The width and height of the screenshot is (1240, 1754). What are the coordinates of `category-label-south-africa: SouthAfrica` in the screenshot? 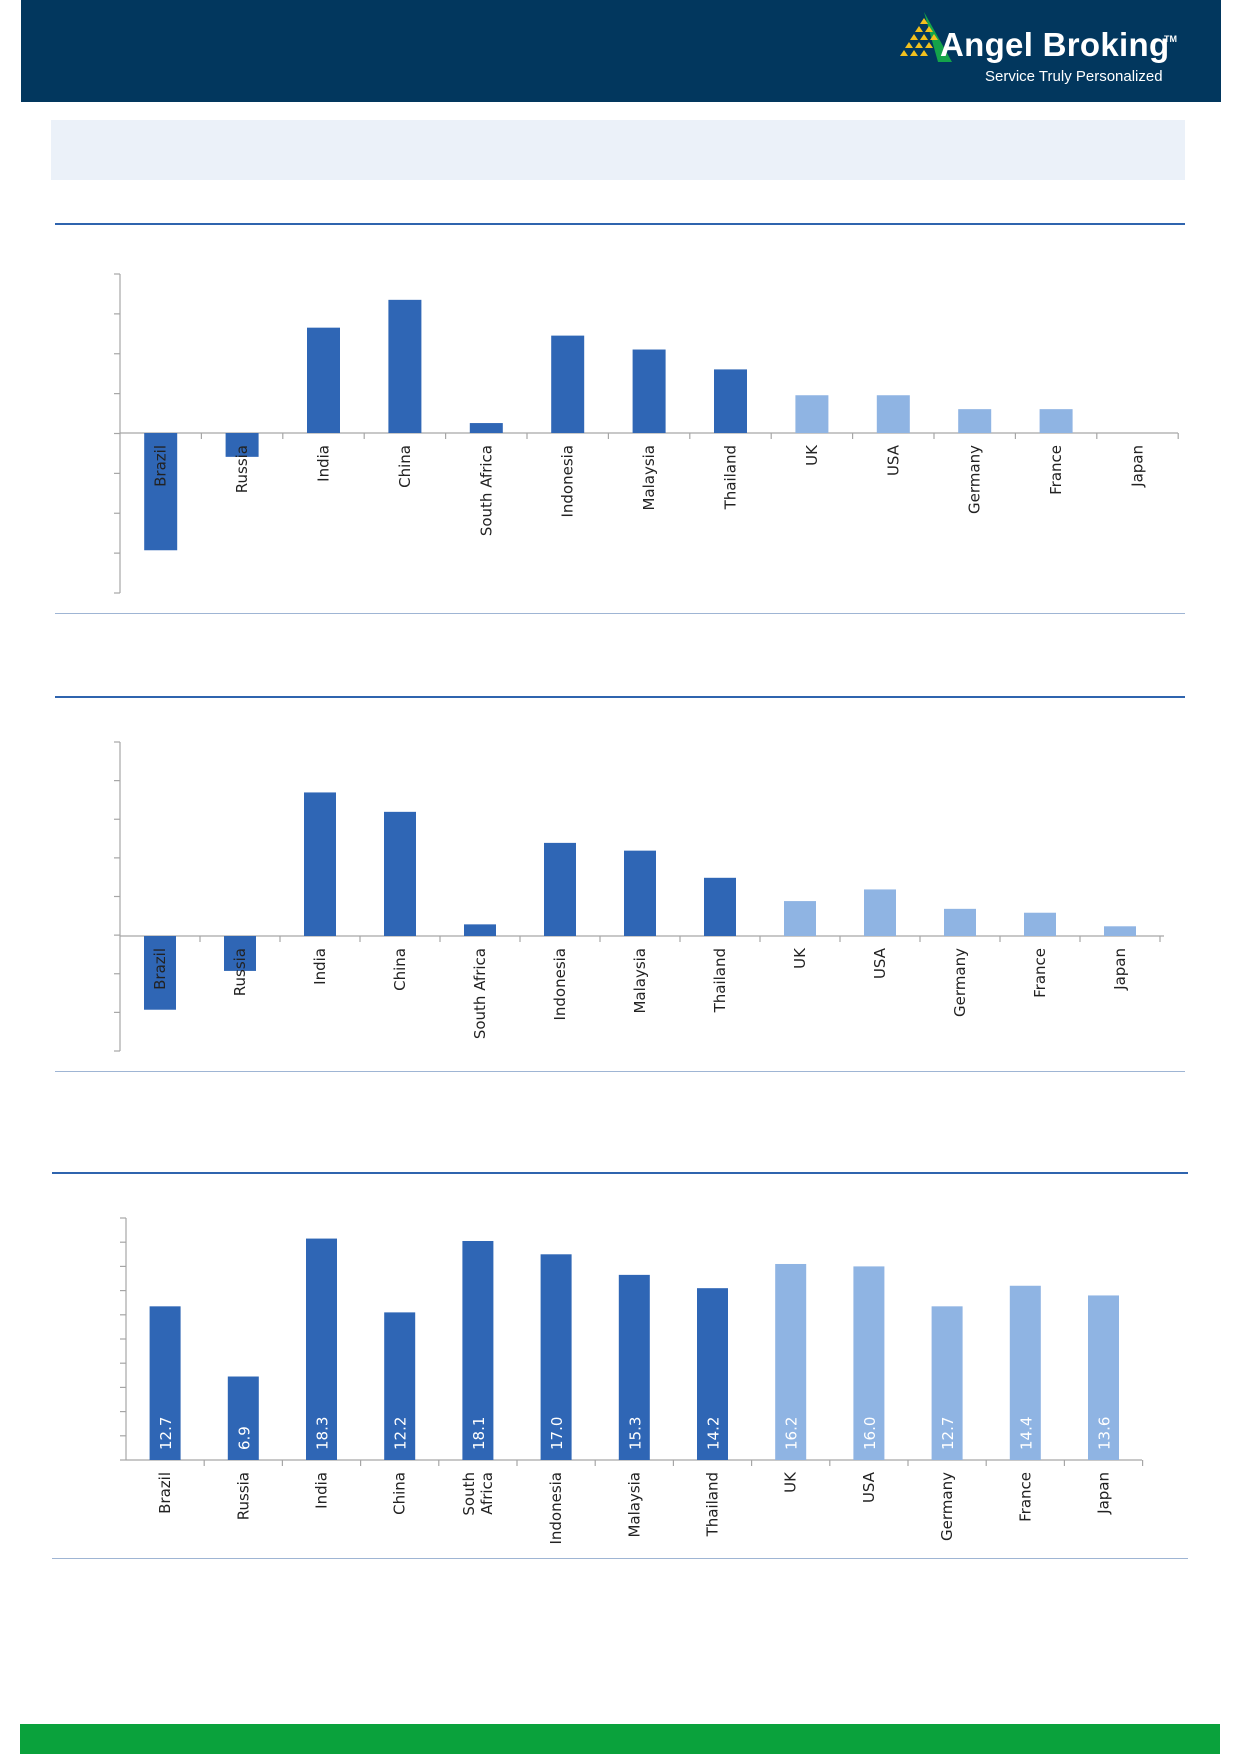 It's located at (478, 1494).